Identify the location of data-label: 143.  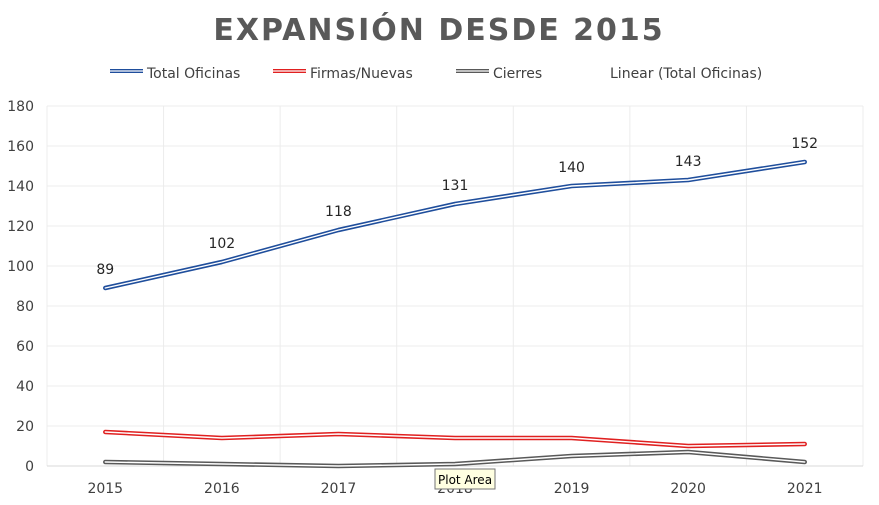
(688, 162).